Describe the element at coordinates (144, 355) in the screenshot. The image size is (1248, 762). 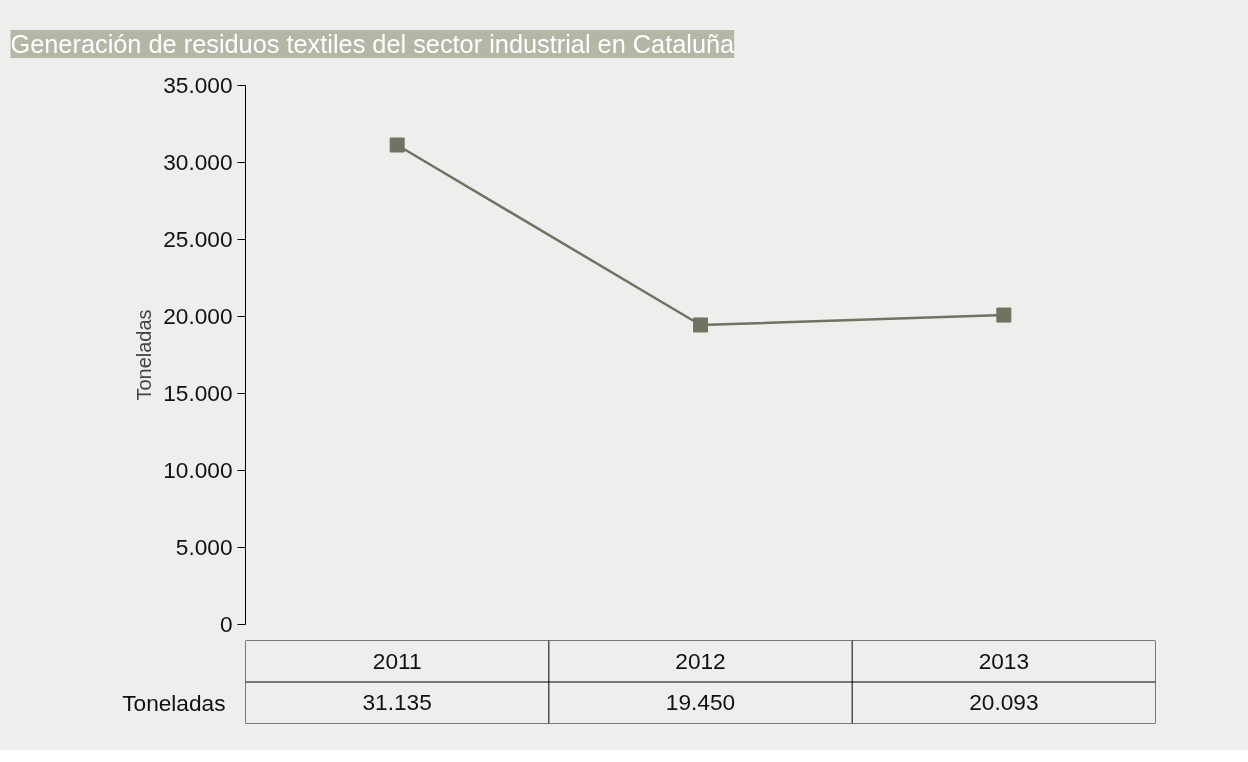
I see `y-axis-title: Toneladas` at that location.